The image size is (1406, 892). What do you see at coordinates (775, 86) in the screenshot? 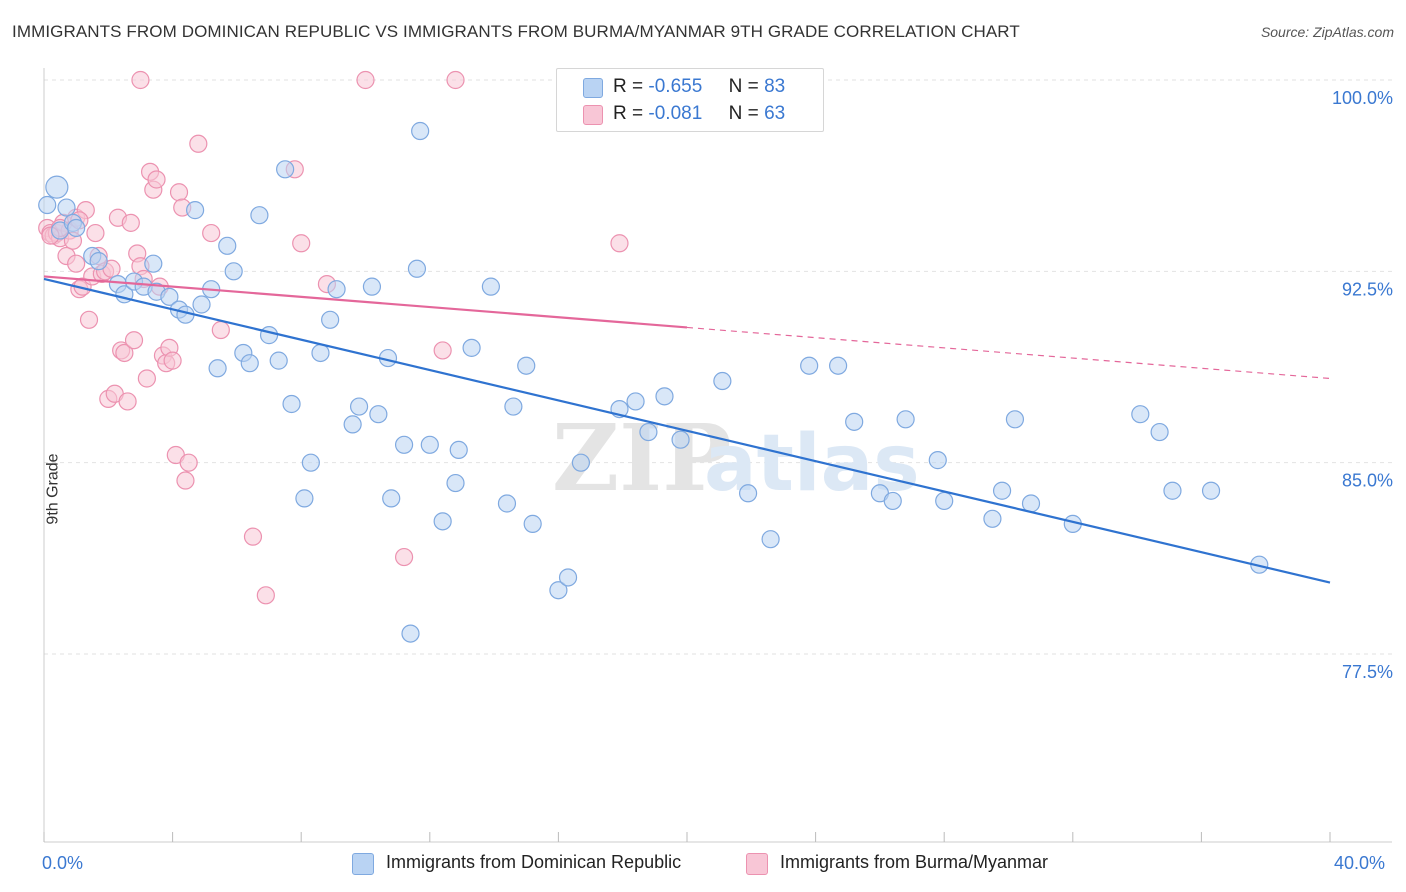
I see `legend-n-value-dominican: 83` at bounding box center [775, 86].